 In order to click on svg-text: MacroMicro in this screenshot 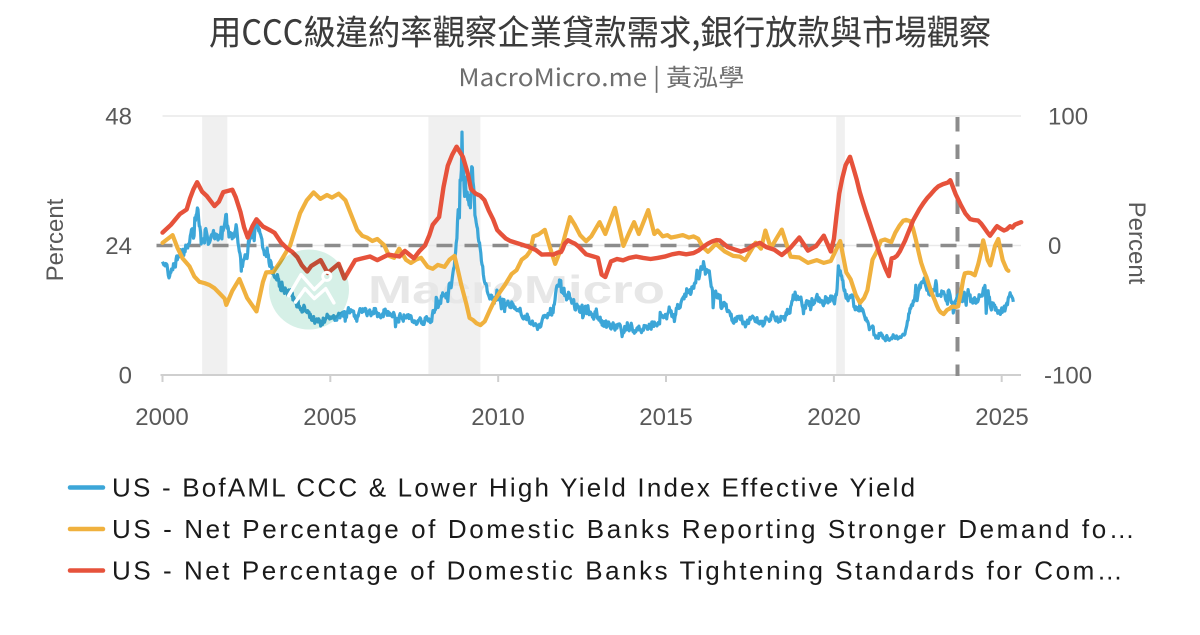, I will do `click(516, 290)`.